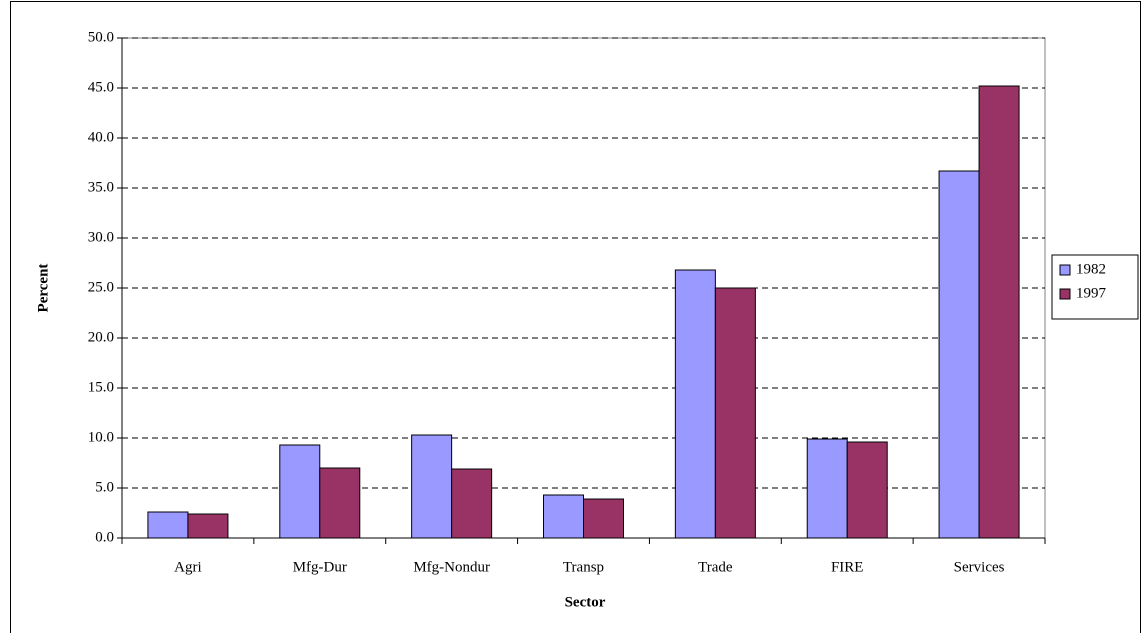 This screenshot has width=1142, height=633. Describe the element at coordinates (979, 567) in the screenshot. I see `x-tick-label: Services` at that location.